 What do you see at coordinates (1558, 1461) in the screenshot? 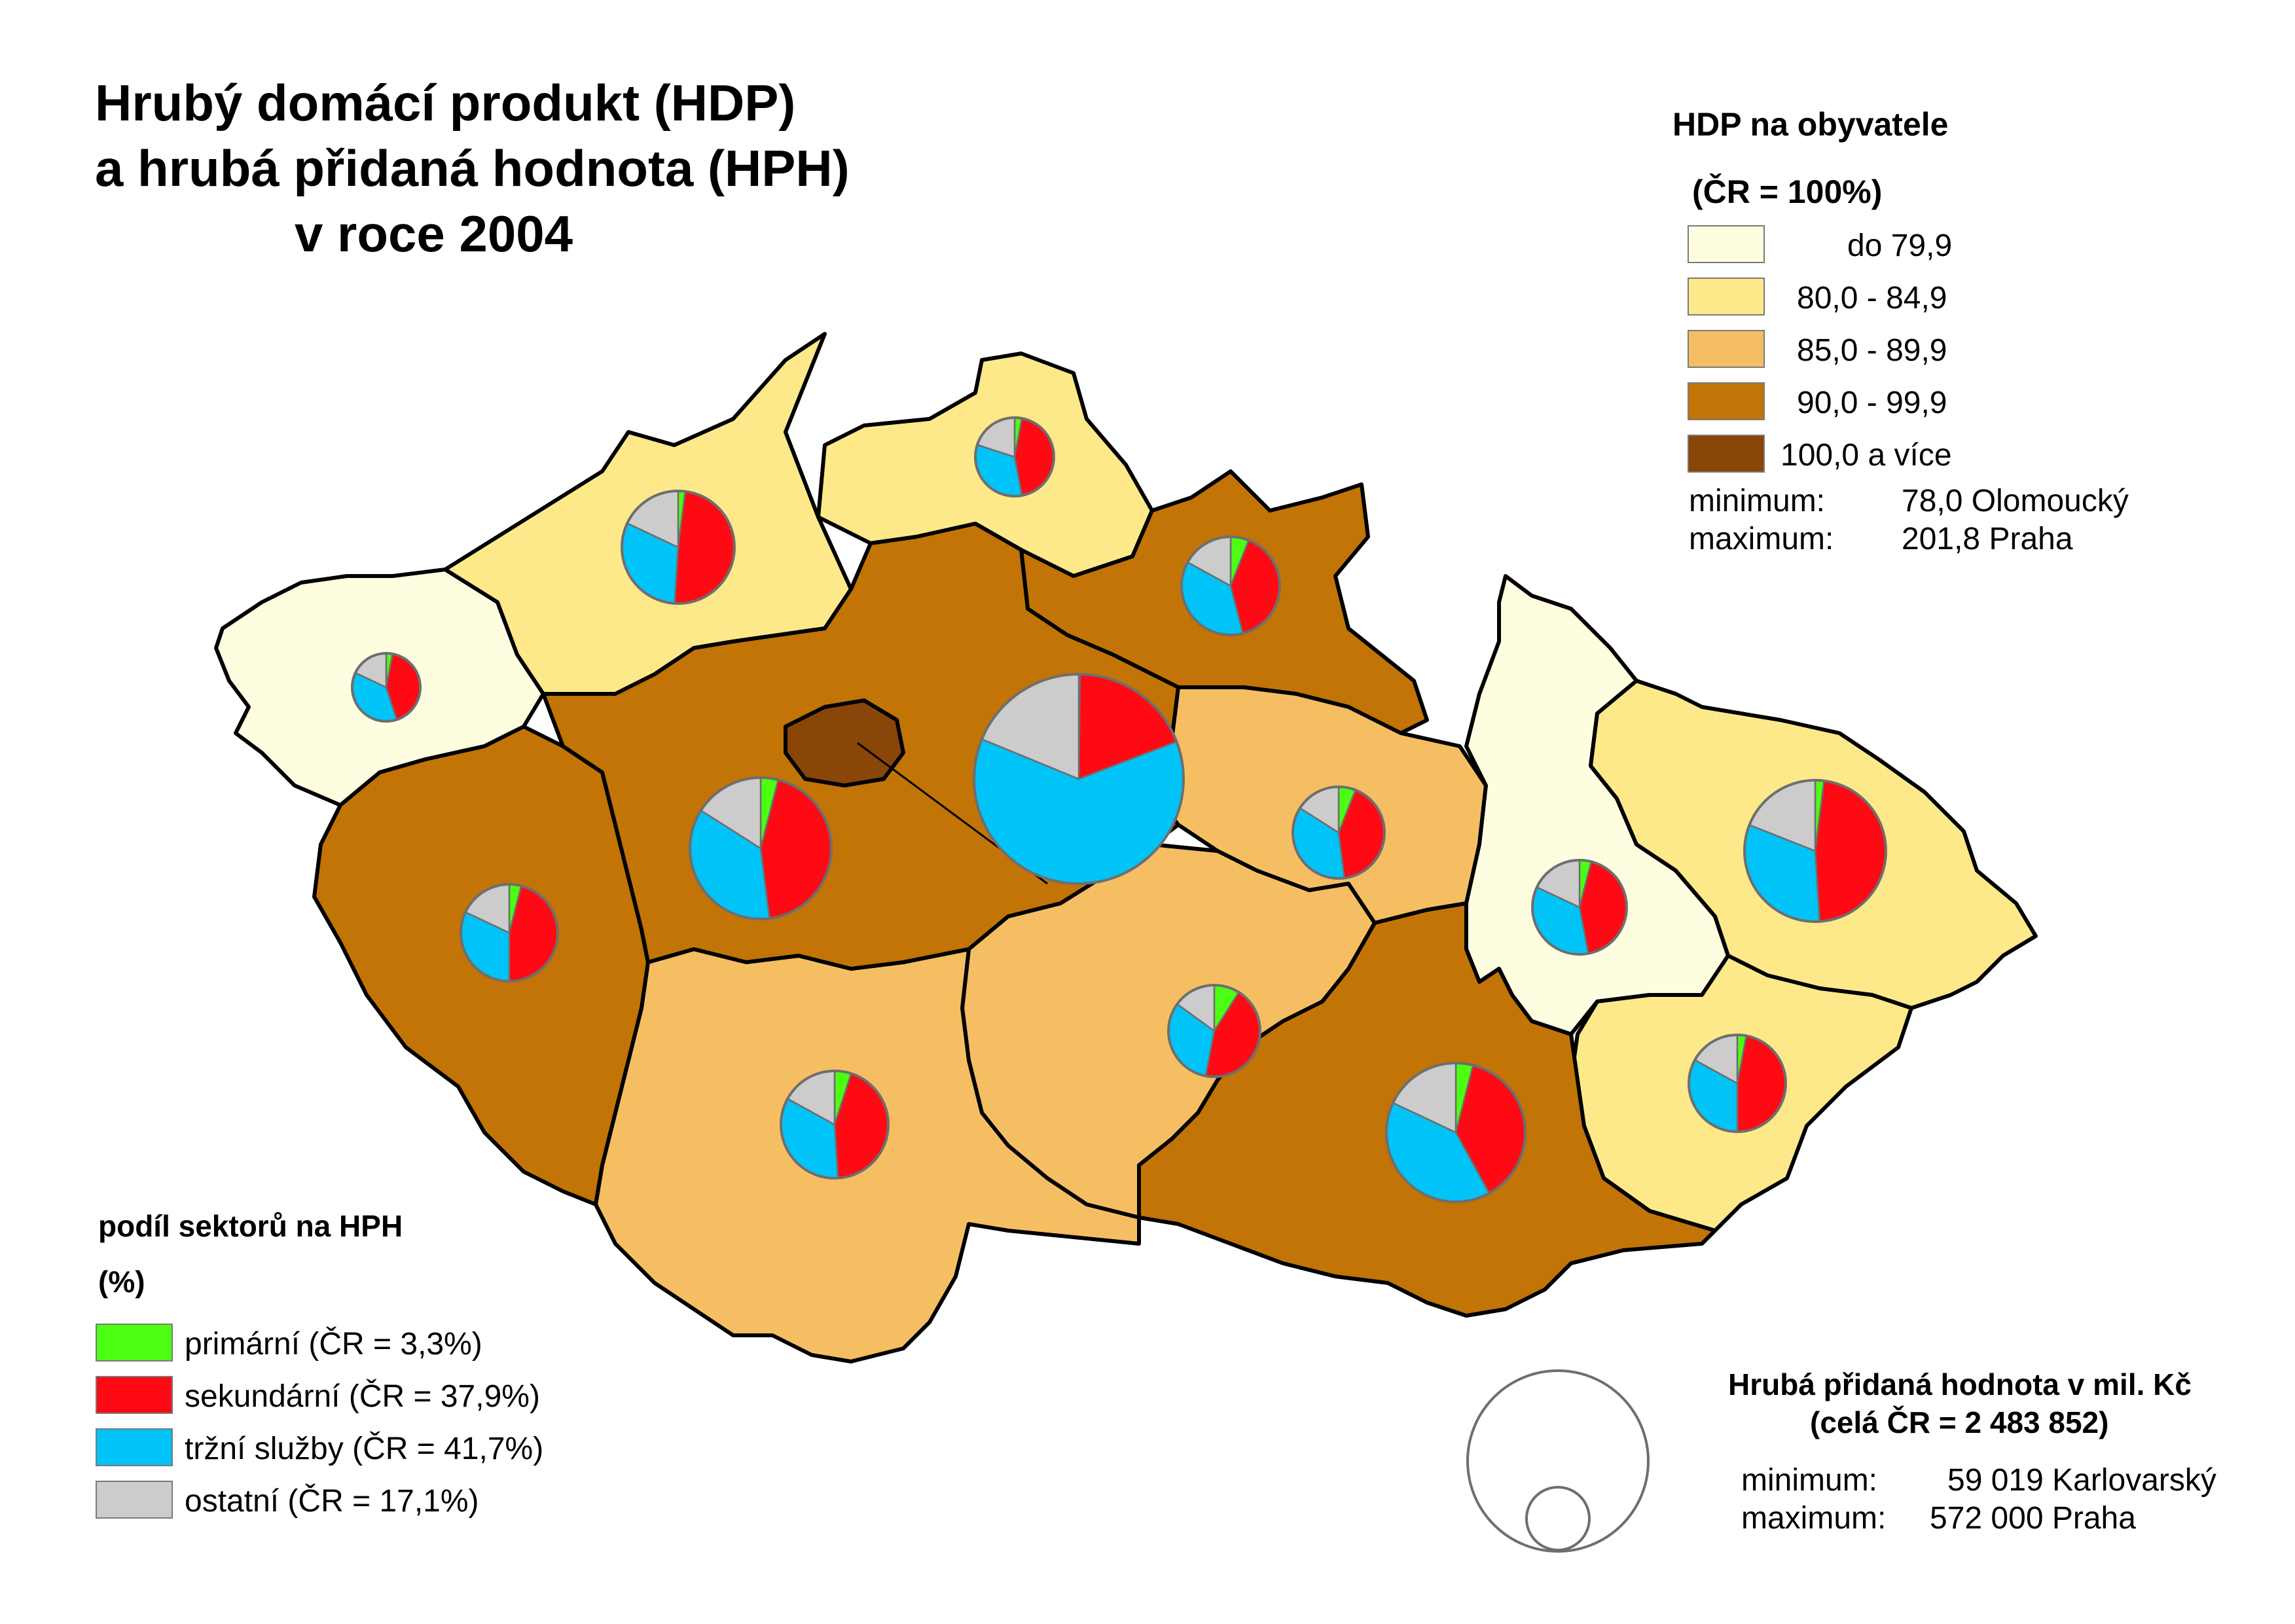
I see `size-legend-circles` at bounding box center [1558, 1461].